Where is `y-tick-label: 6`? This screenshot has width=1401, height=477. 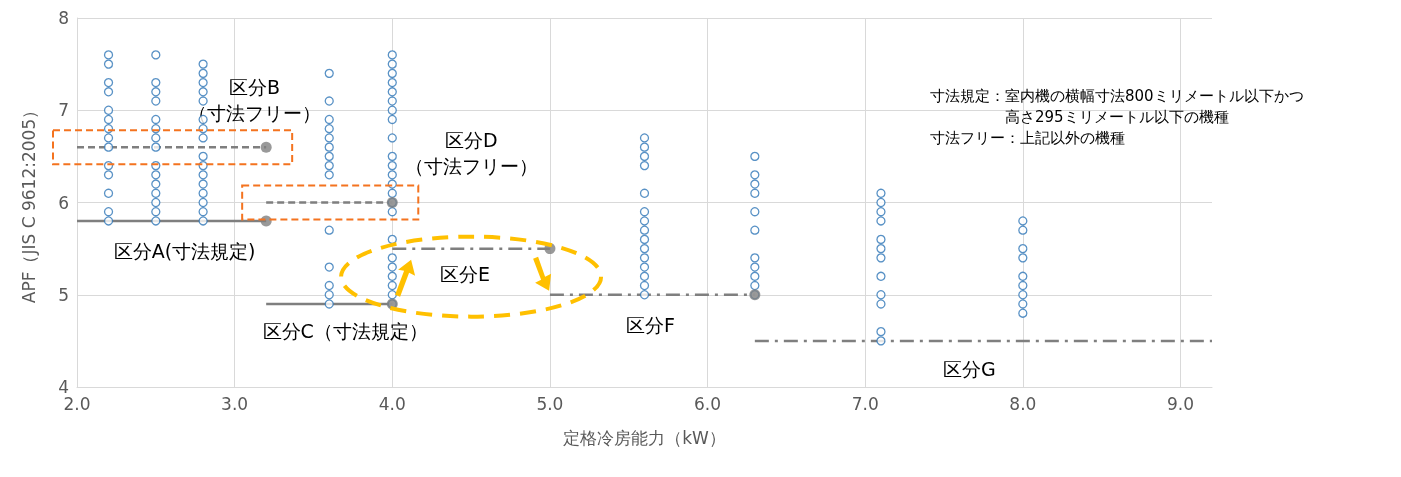
y-tick-label: 6 is located at coordinates (63, 202).